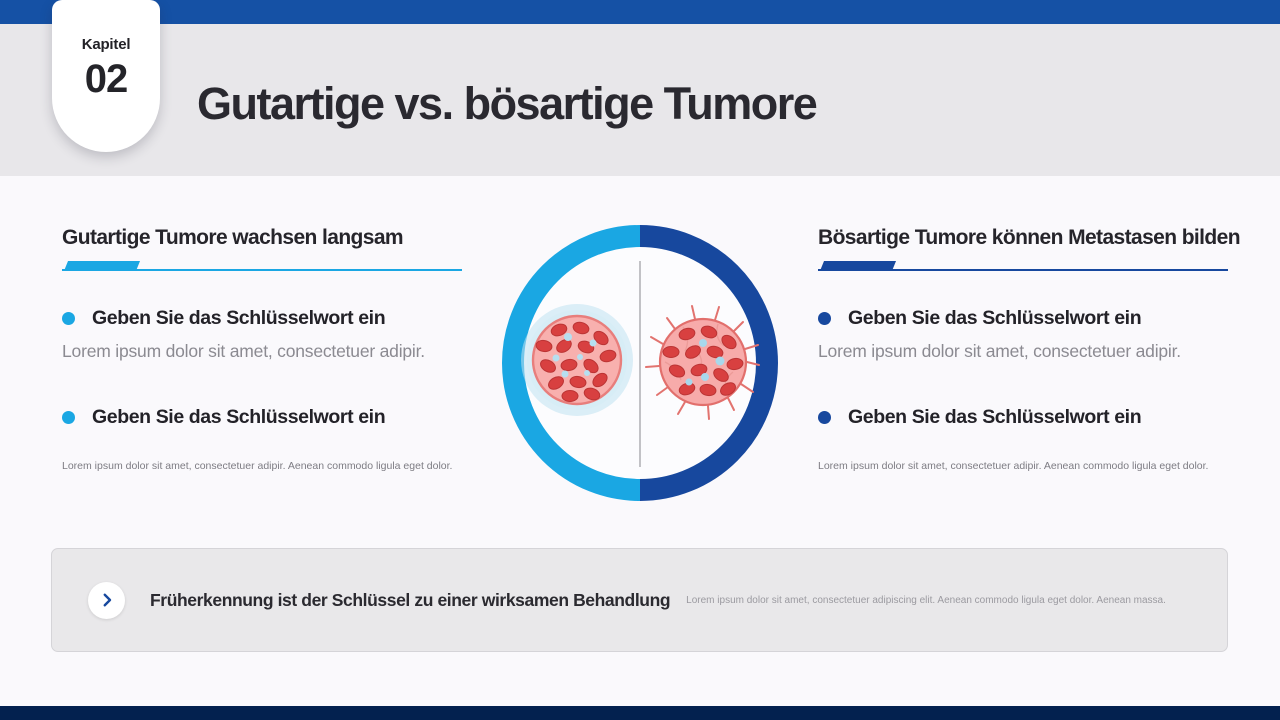 The height and width of the screenshot is (720, 1280). Describe the element at coordinates (577, 360) in the screenshot. I see `benign-tumor-icon` at that location.